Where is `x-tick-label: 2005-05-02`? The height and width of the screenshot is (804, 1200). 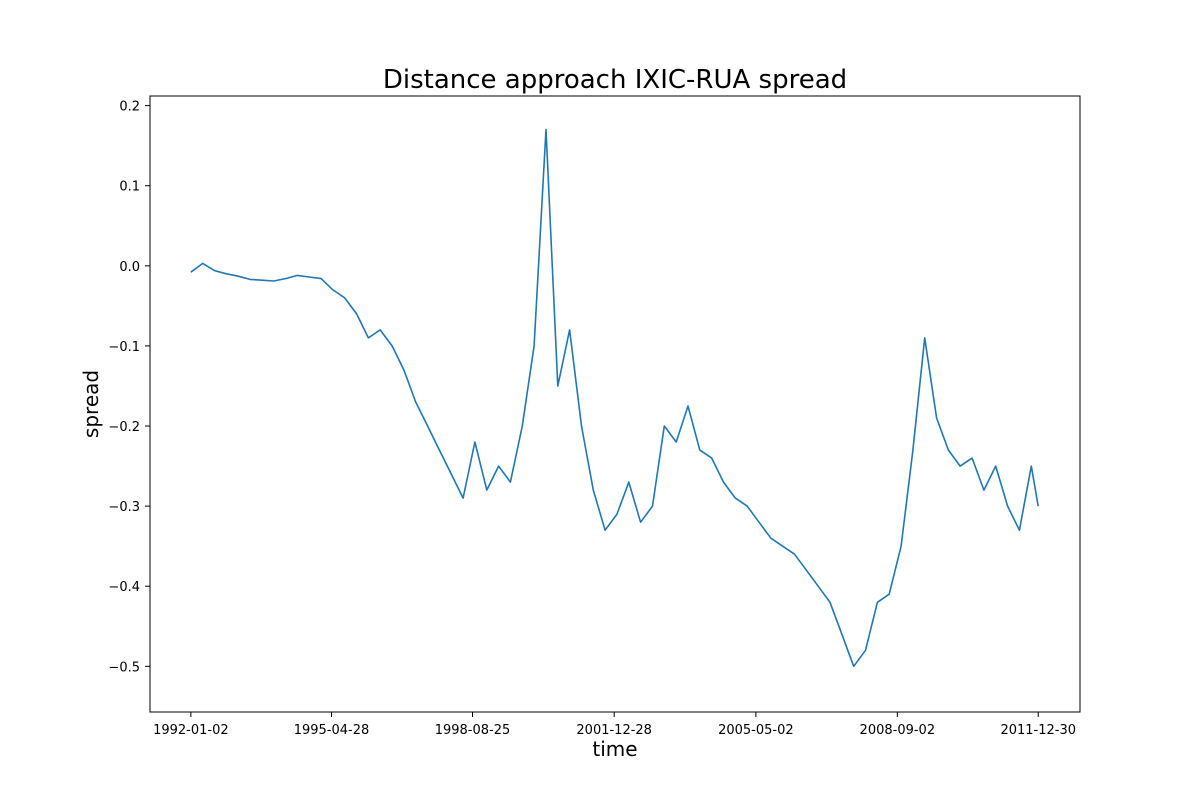
x-tick-label: 2005-05-02 is located at coordinates (756, 730).